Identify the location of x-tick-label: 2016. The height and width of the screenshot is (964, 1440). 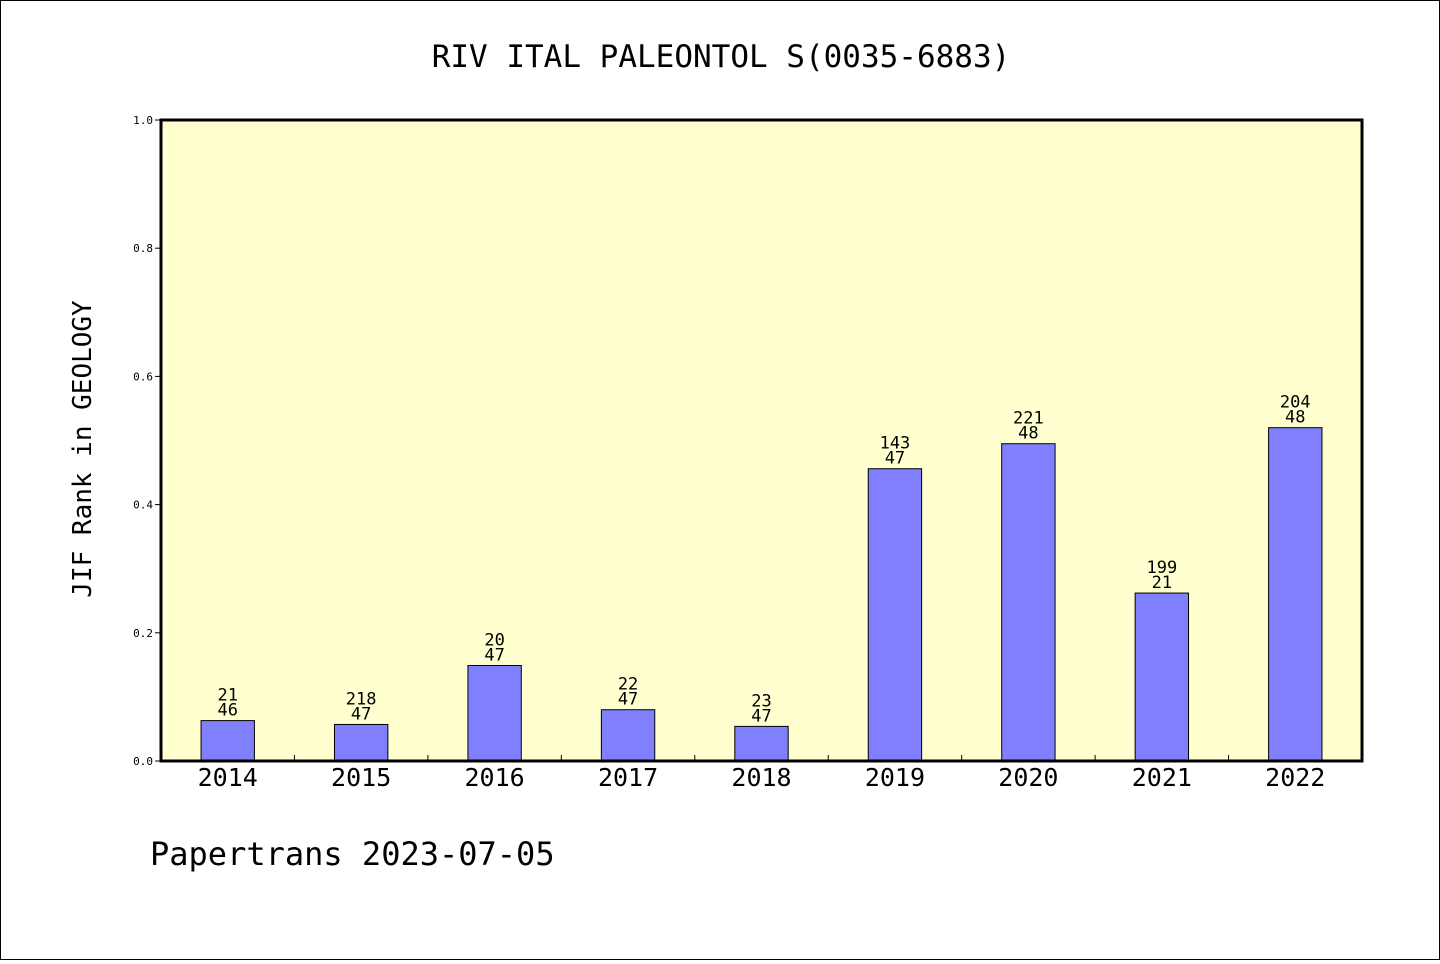
(495, 777).